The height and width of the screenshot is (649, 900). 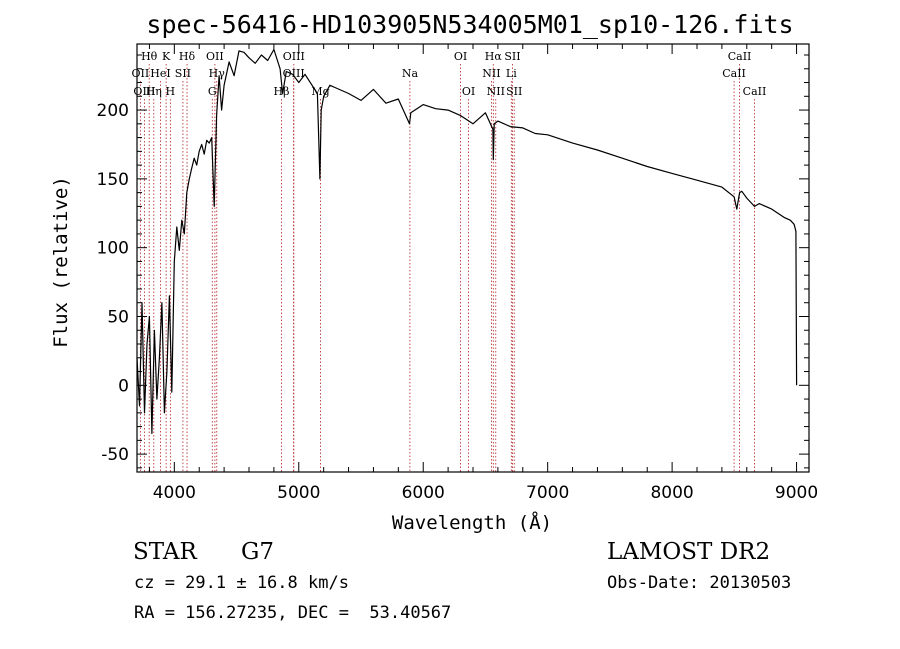 I want to click on spectral-line-label: Hα, so click(x=494, y=56).